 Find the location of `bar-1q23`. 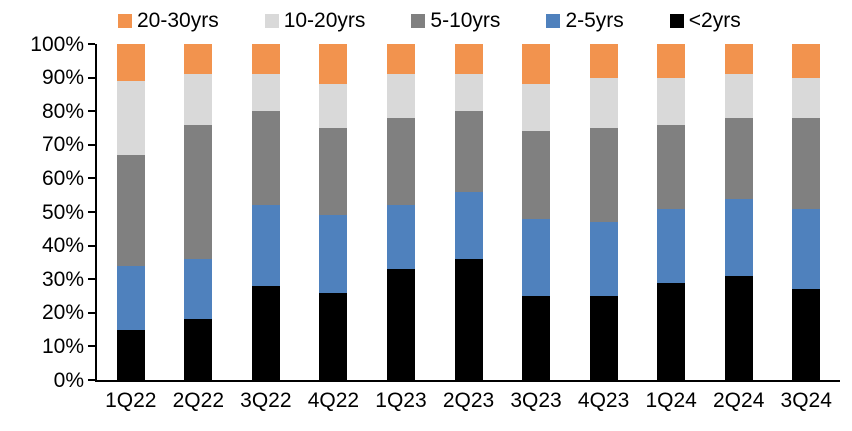

bar-1q23 is located at coordinates (400, 212).